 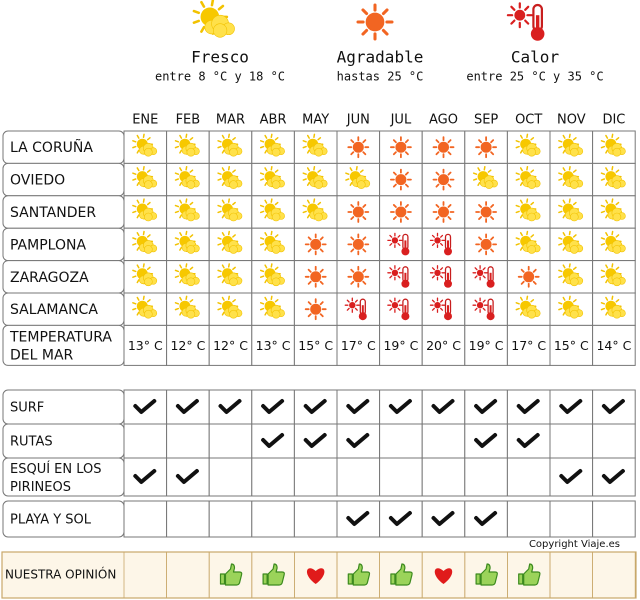 I want to click on month-label: OCT, so click(x=528, y=120).